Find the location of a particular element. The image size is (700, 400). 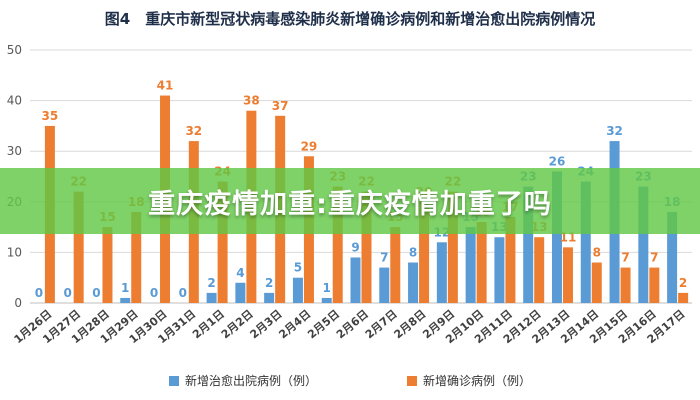

legend-label-recovered: 新增治愈出院病例（例） is located at coordinates (250, 381).